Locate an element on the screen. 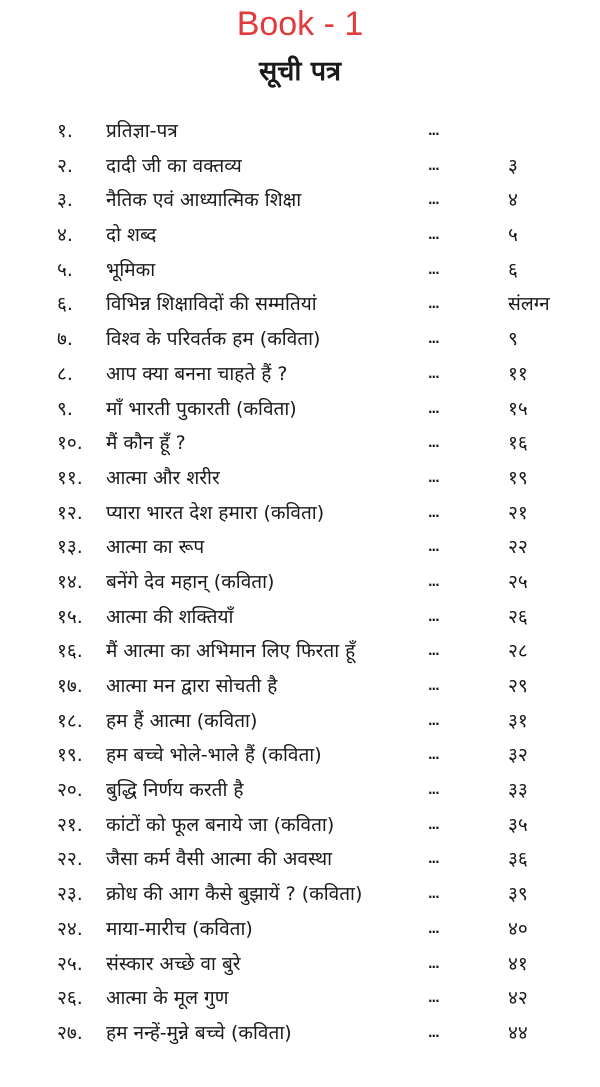 This screenshot has height=1087, width=600. entry-number: १३. is located at coordinates (70, 547).